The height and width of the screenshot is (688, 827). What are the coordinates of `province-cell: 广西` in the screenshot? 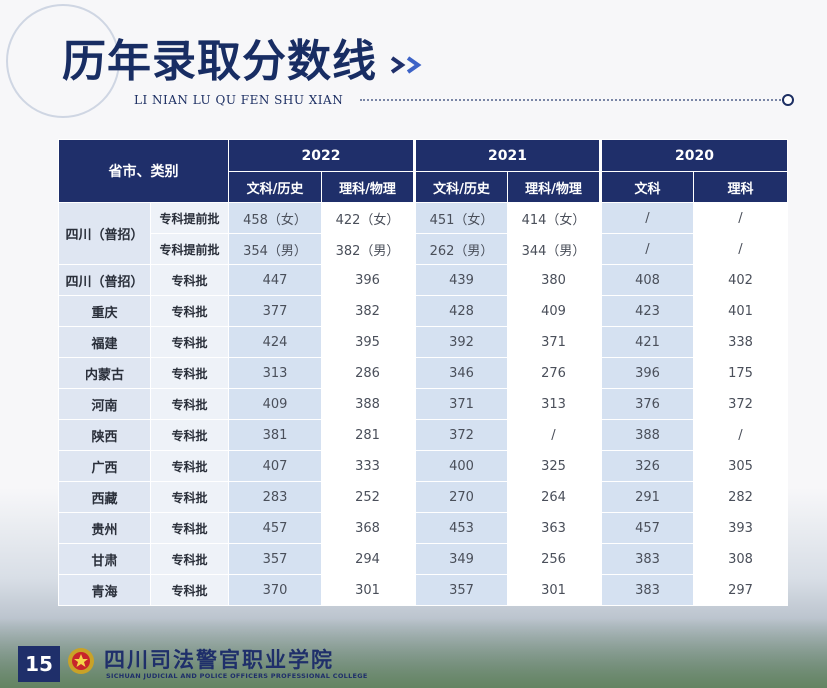 It's located at (104, 466).